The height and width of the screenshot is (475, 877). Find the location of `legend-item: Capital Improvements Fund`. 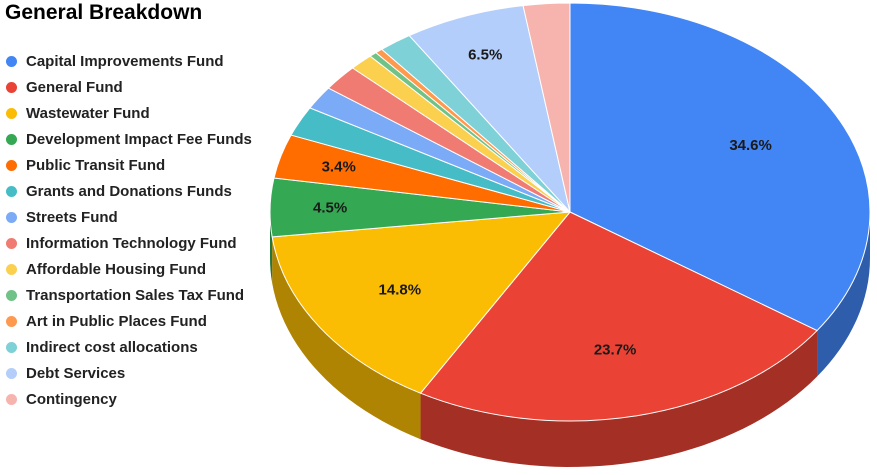

legend-item: Capital Improvements Fund is located at coordinates (129, 61).